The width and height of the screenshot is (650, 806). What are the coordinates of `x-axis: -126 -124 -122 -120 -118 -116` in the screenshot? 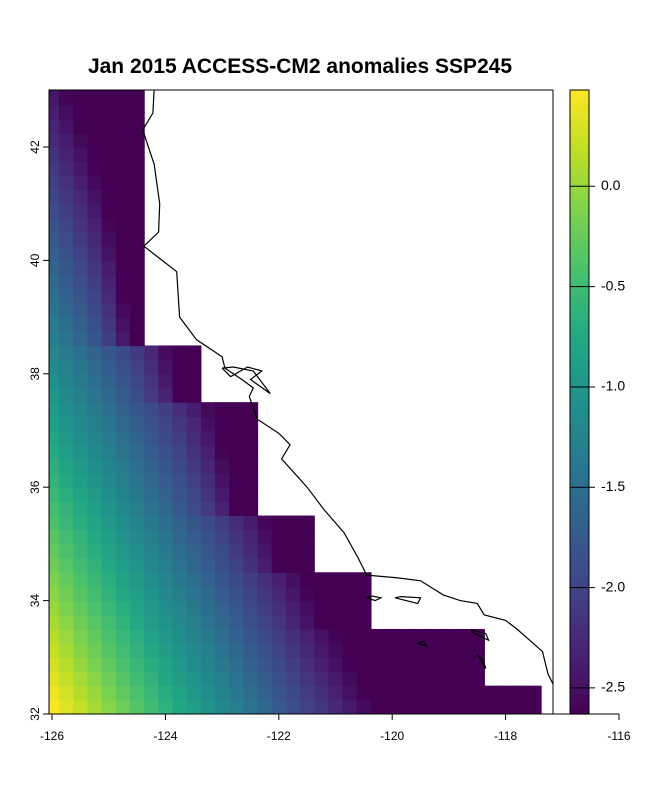 It's located at (335, 728).